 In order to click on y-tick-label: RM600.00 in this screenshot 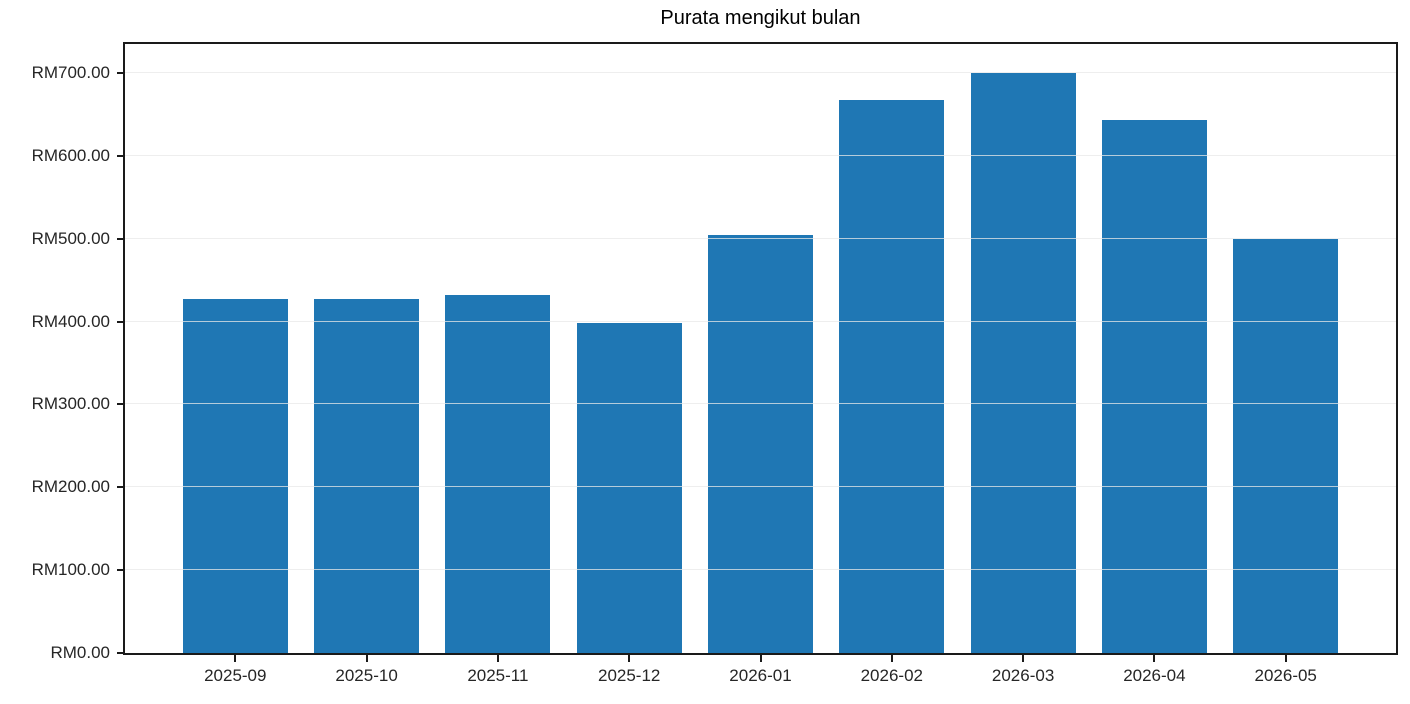, I will do `click(70, 155)`.